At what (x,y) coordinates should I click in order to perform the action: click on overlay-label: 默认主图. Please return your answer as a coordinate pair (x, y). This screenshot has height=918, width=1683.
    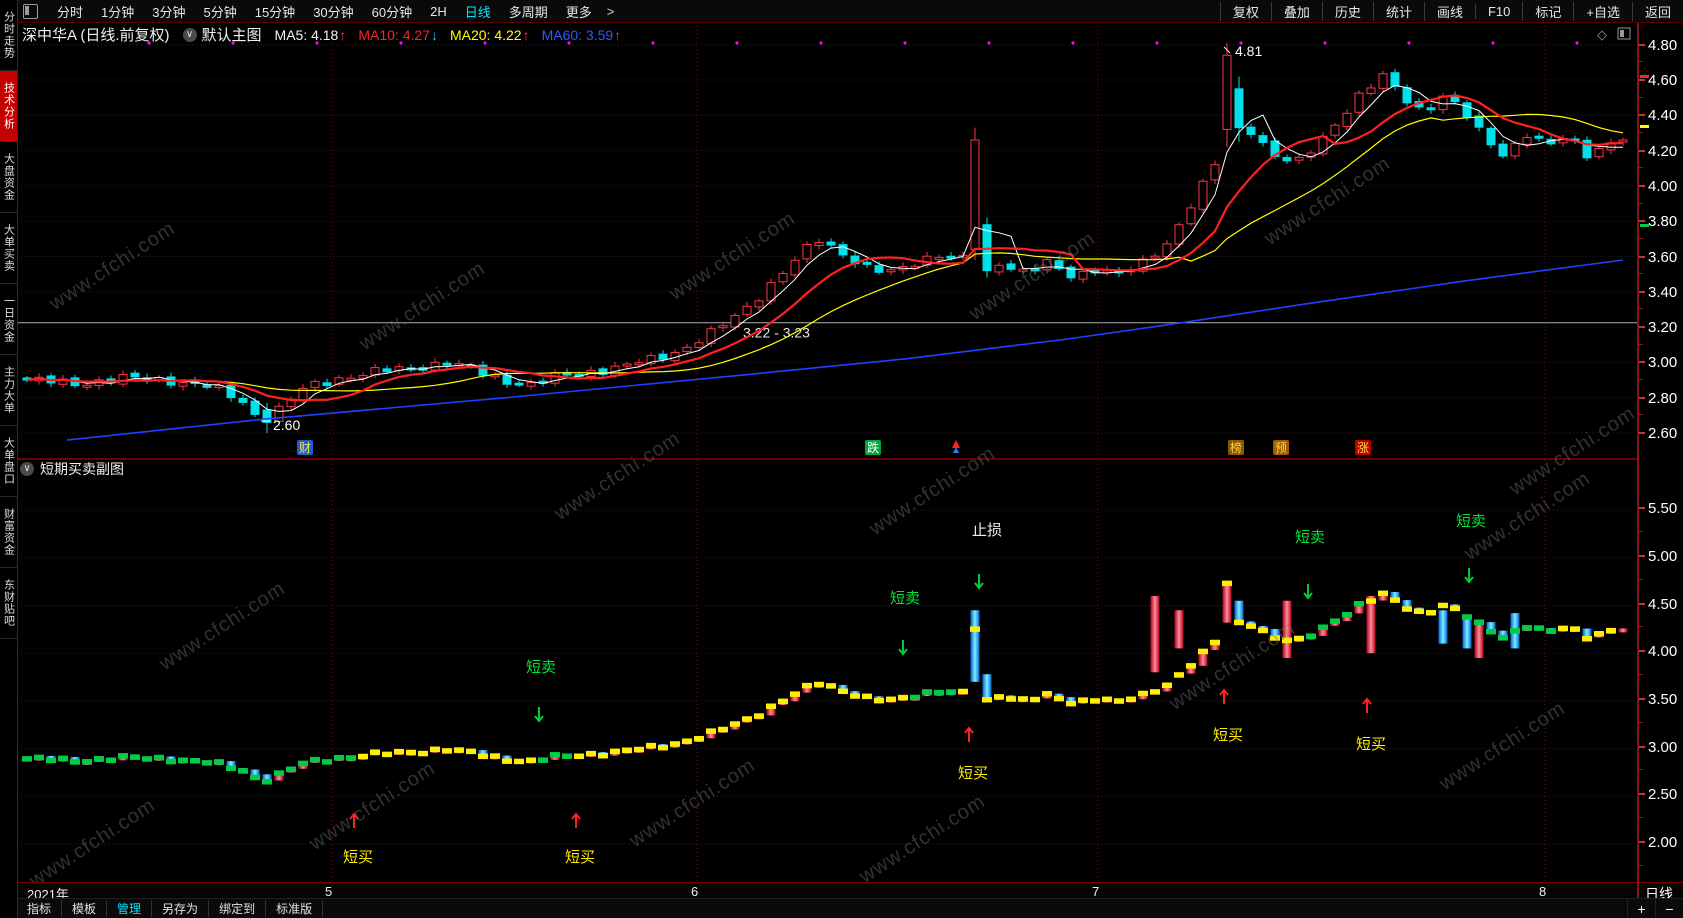
    Looking at the image, I should click on (231, 35).